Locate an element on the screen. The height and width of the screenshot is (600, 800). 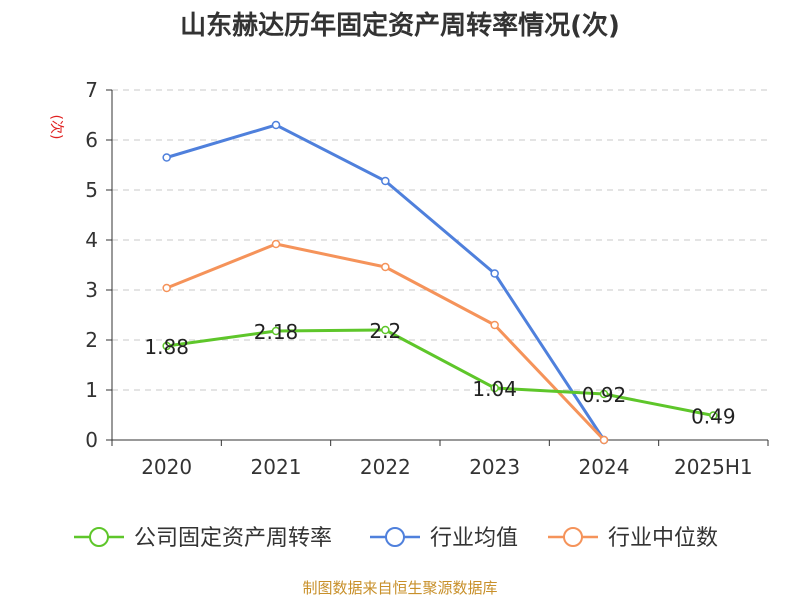
y-tick-label: 0 is located at coordinates (91, 440).